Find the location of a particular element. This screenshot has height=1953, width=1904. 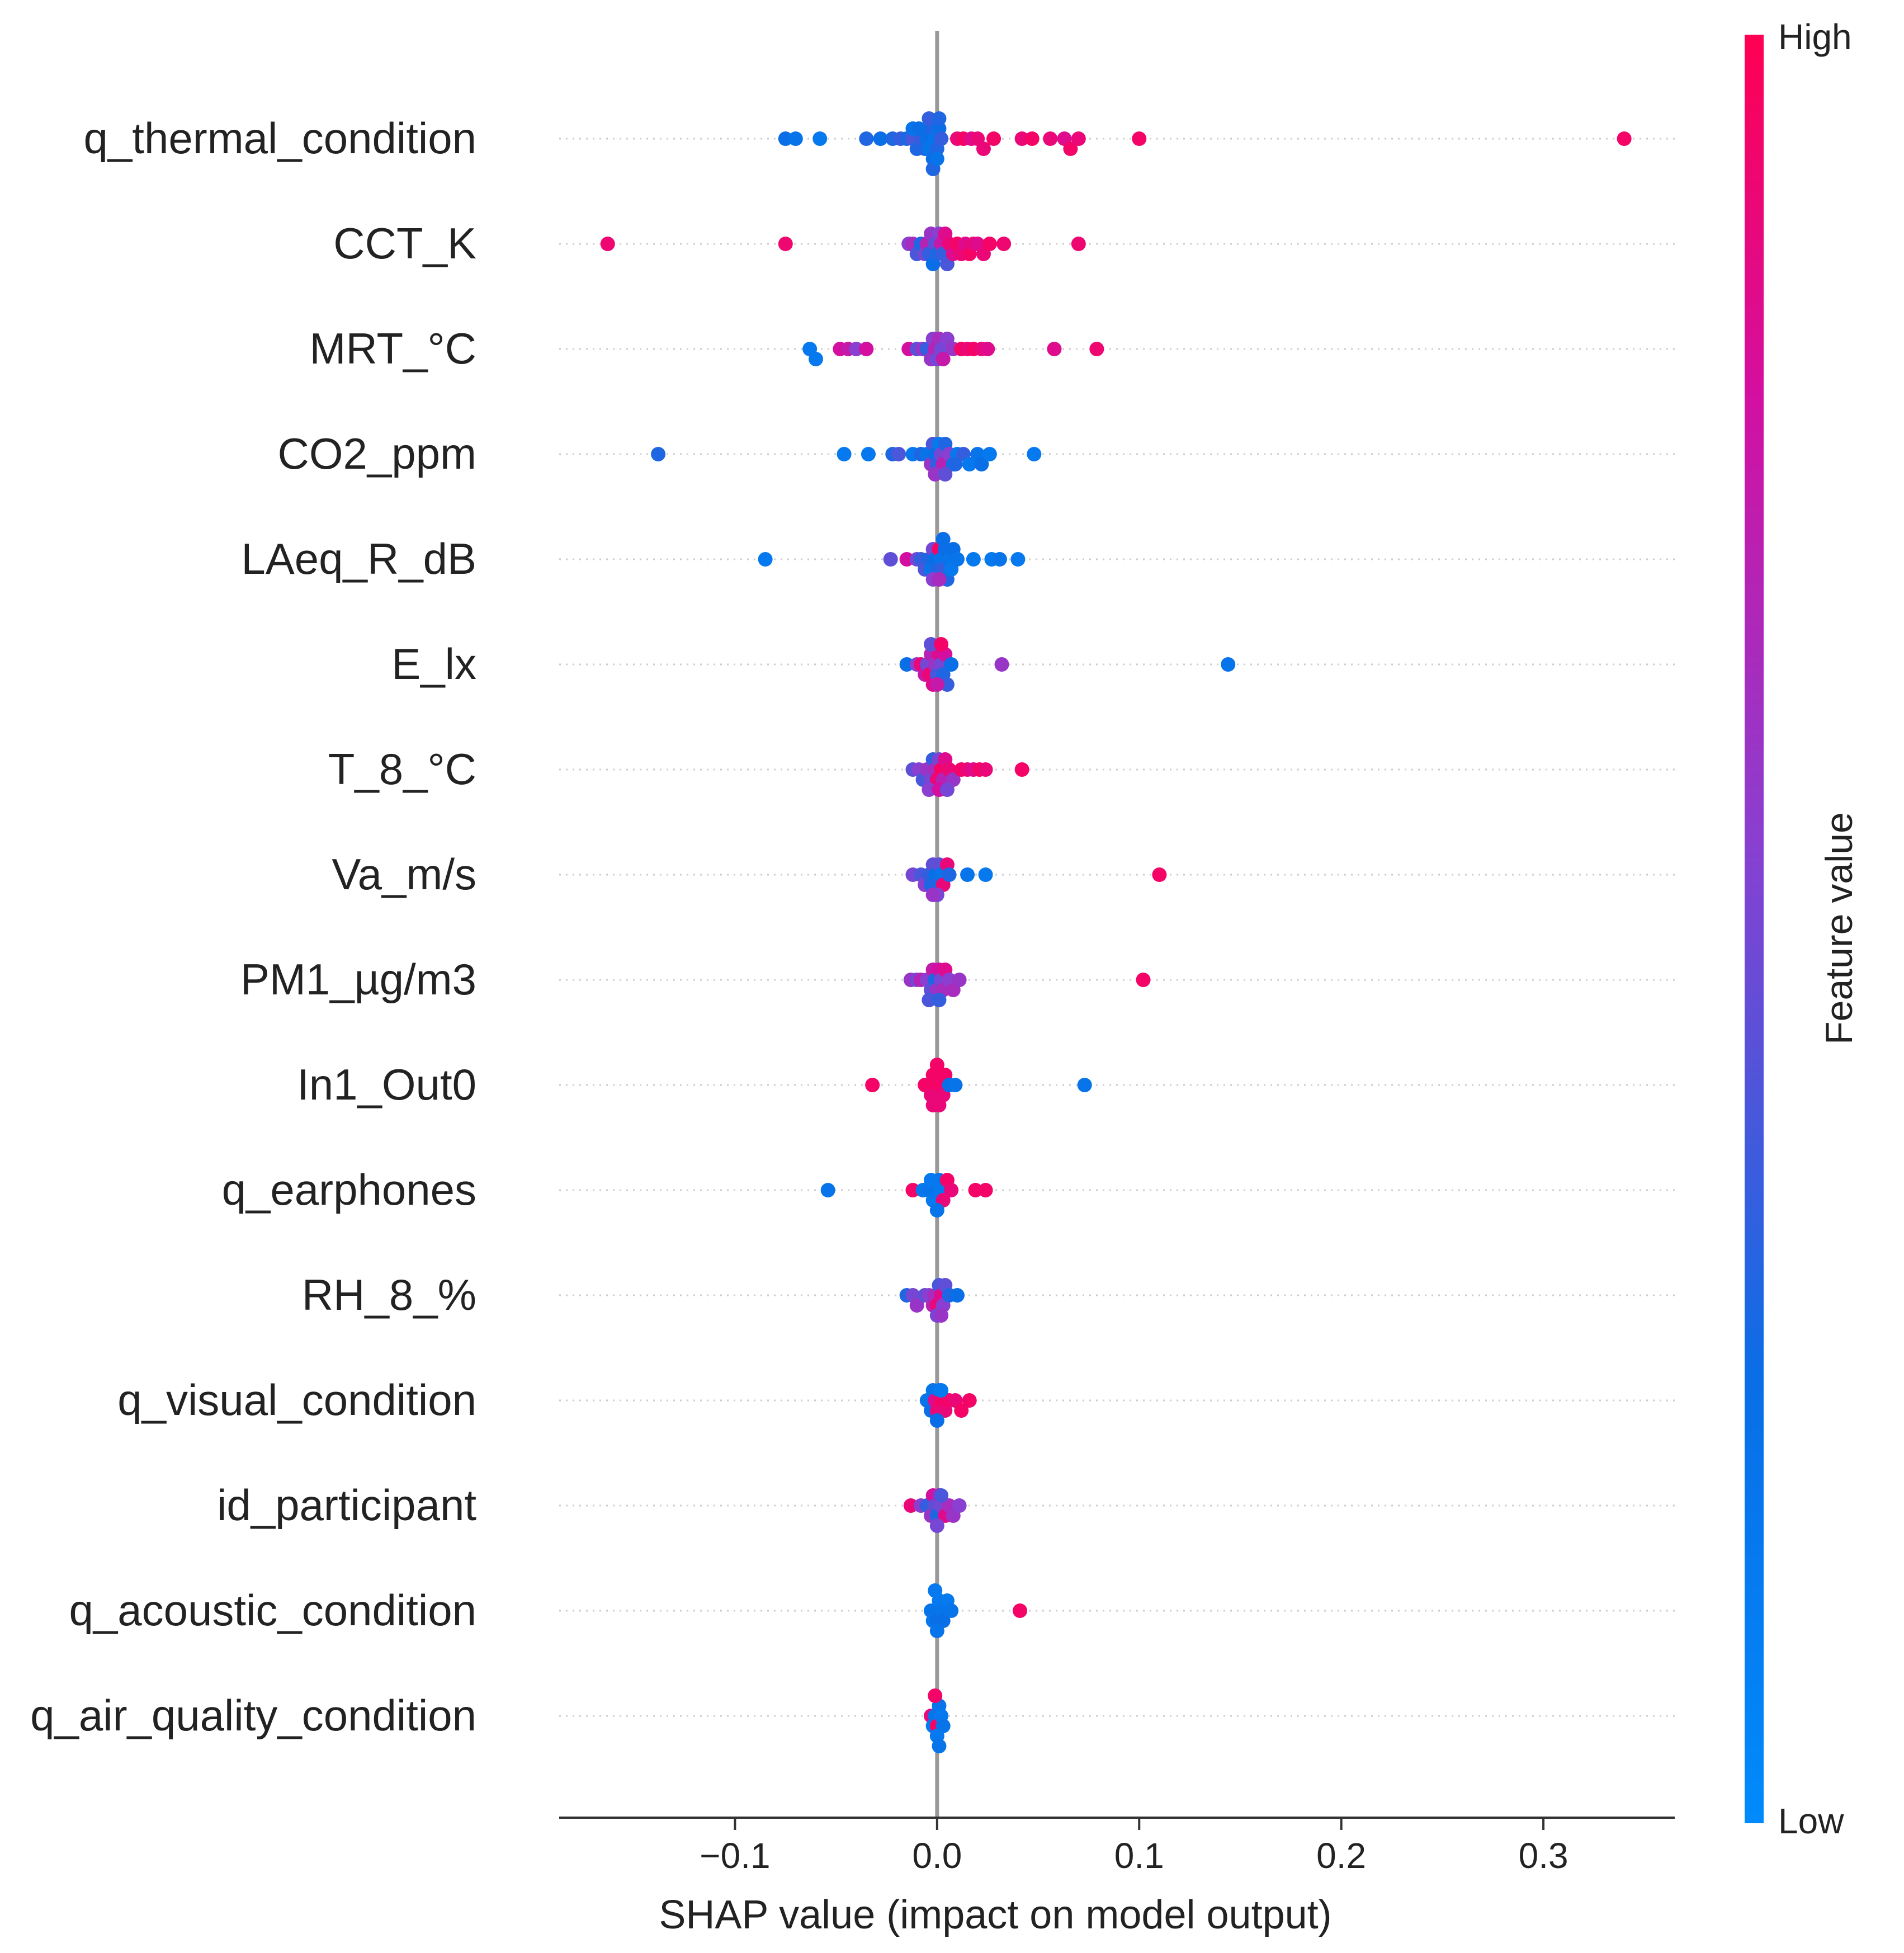

colorbar: High Low Feature value is located at coordinates (1802, 929).